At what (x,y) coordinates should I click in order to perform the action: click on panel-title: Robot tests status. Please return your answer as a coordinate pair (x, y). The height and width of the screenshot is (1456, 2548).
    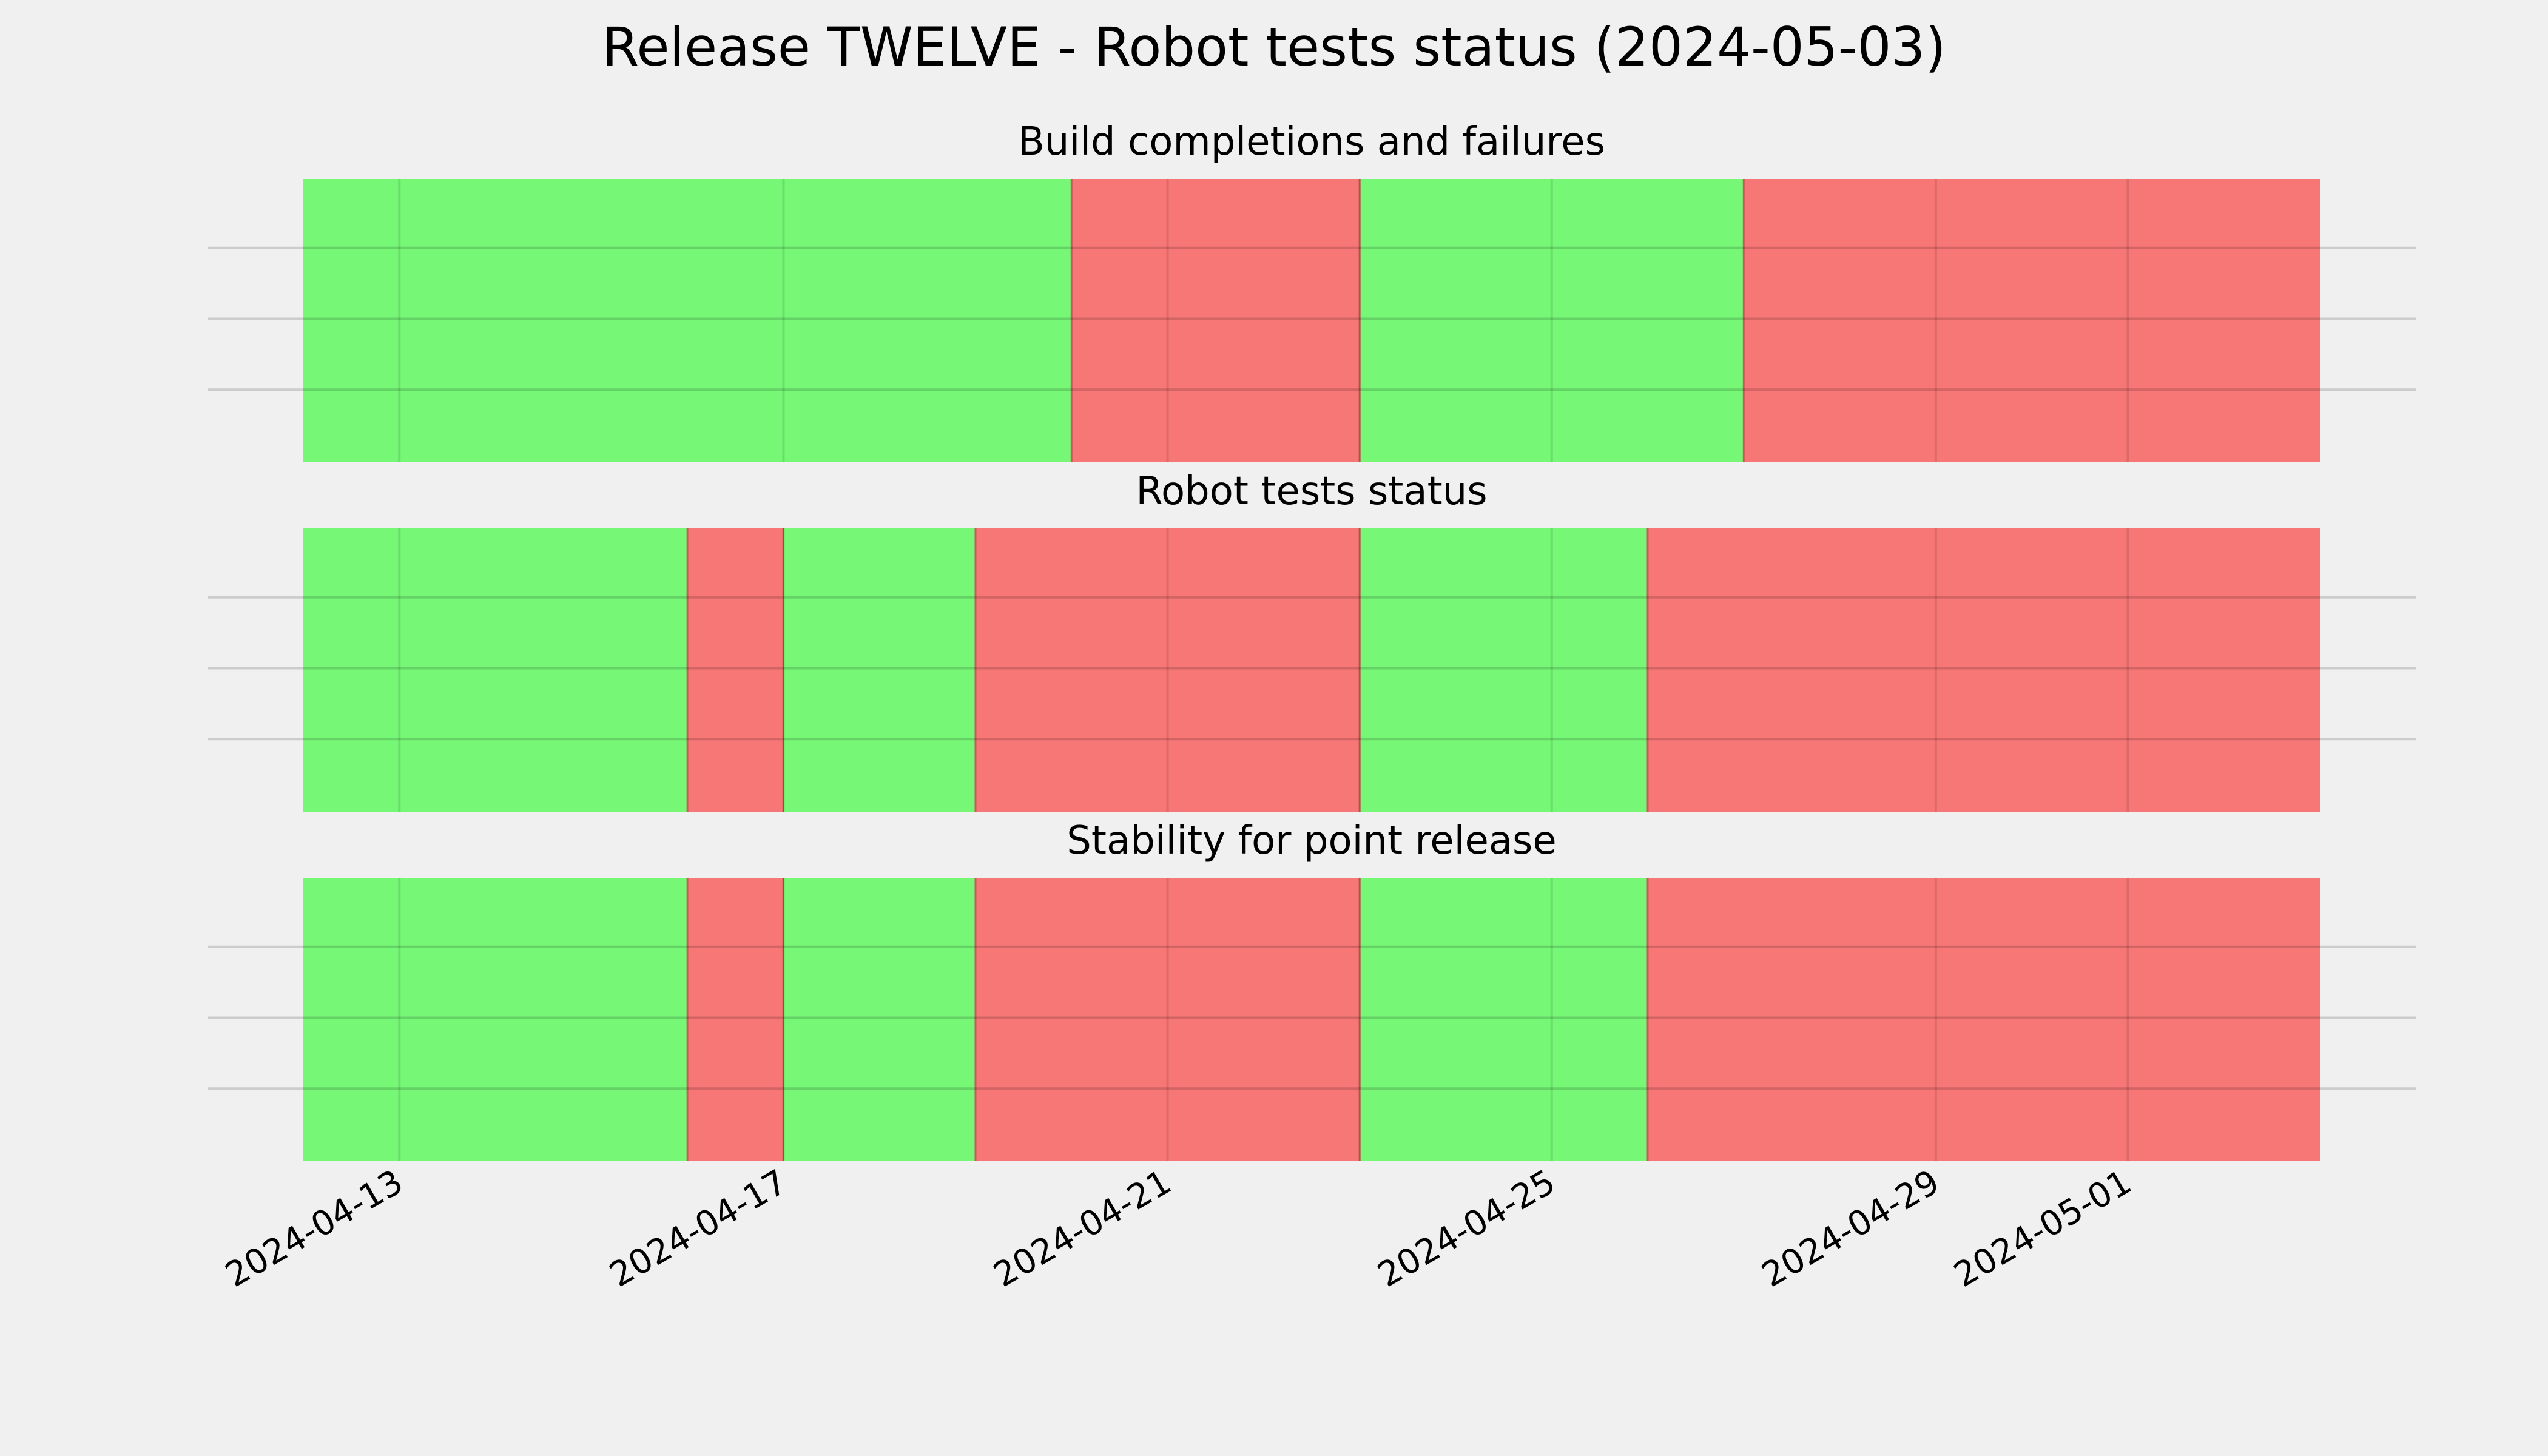
    Looking at the image, I should click on (1311, 491).